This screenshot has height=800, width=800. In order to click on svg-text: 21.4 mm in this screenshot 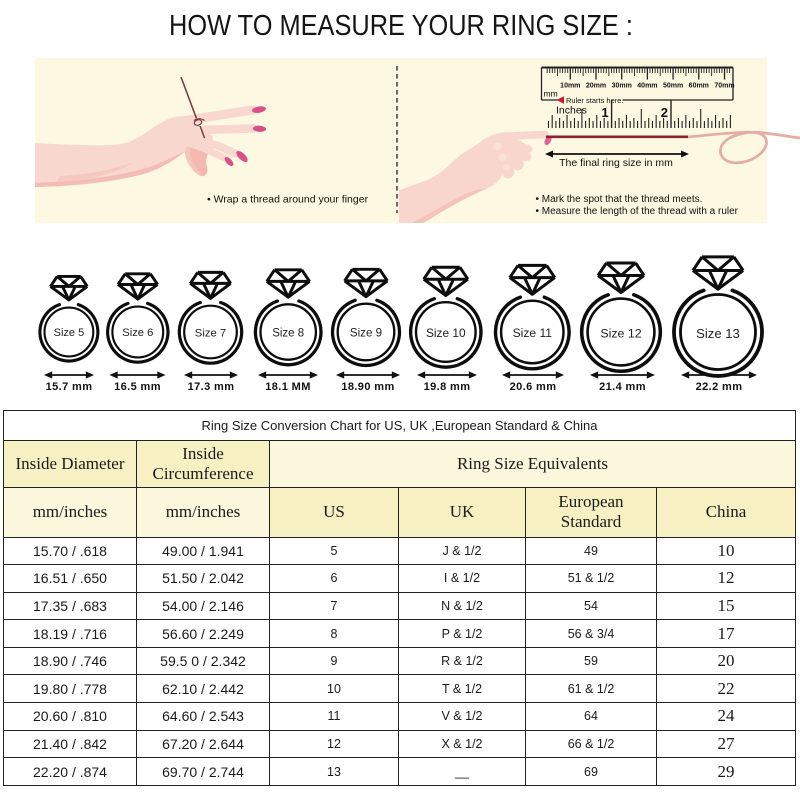, I will do `click(622, 387)`.